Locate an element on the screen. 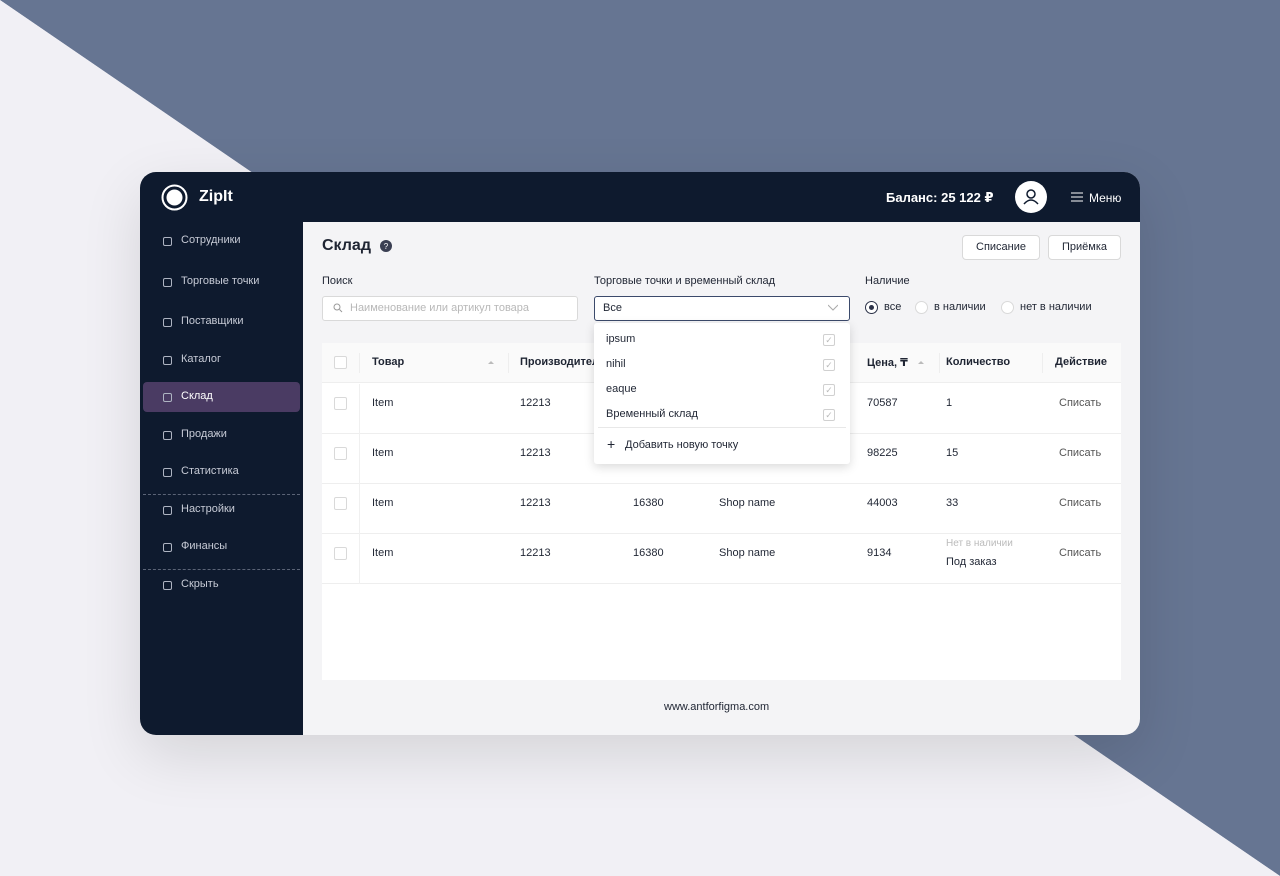 The width and height of the screenshot is (1280, 876). cell: 44003 is located at coordinates (882, 503).